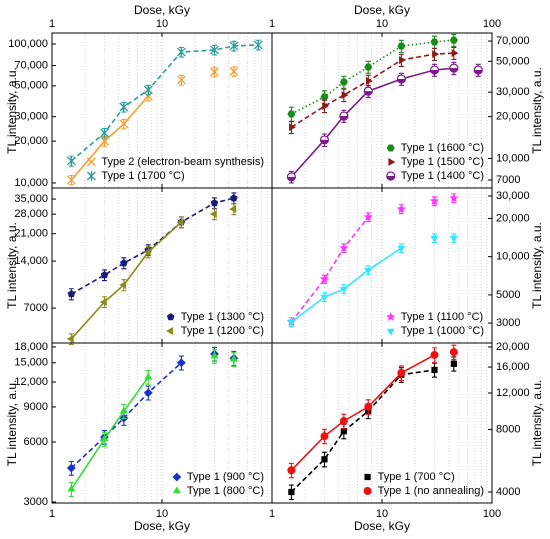  Describe the element at coordinates (508, 492) in the screenshot. I see `y-tick-label: 4000` at that location.